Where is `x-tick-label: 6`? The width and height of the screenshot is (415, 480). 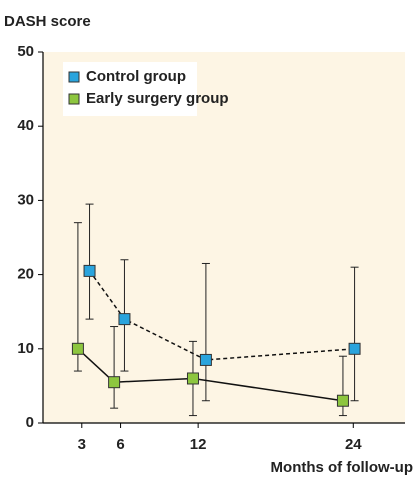 x-tick-label: 6 is located at coordinates (120, 444).